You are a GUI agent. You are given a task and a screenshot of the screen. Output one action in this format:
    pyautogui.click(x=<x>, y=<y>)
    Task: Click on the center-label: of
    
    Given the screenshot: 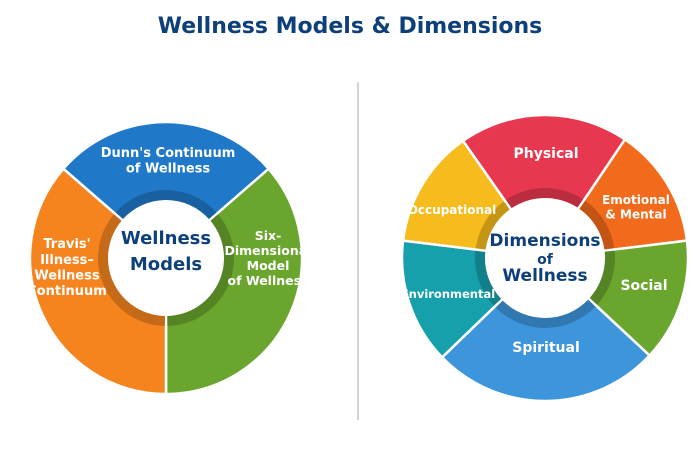 What is the action you would take?
    pyautogui.click(x=545, y=260)
    